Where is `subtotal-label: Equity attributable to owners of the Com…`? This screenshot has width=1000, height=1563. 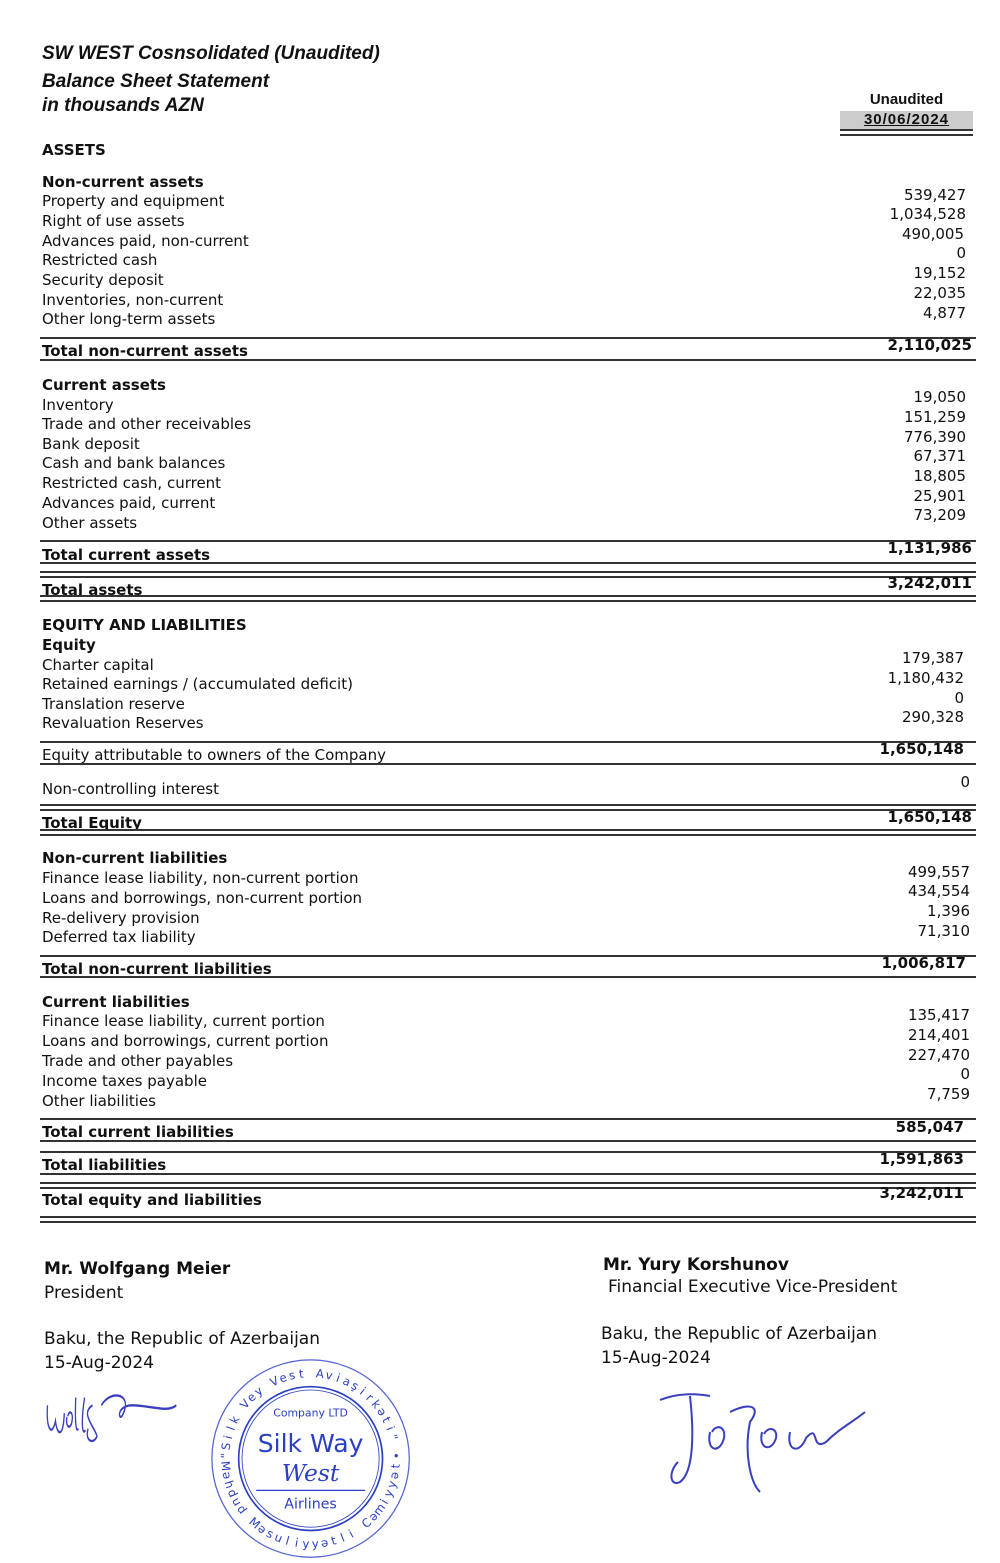
subtotal-label: Equity attributable to owners of the Com… is located at coordinates (214, 755).